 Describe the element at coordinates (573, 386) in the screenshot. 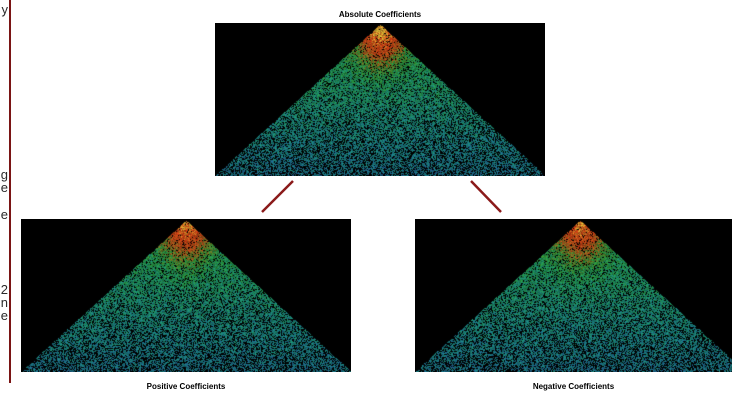

I see `caption-negative-coefficients: Negative Coefficients` at that location.